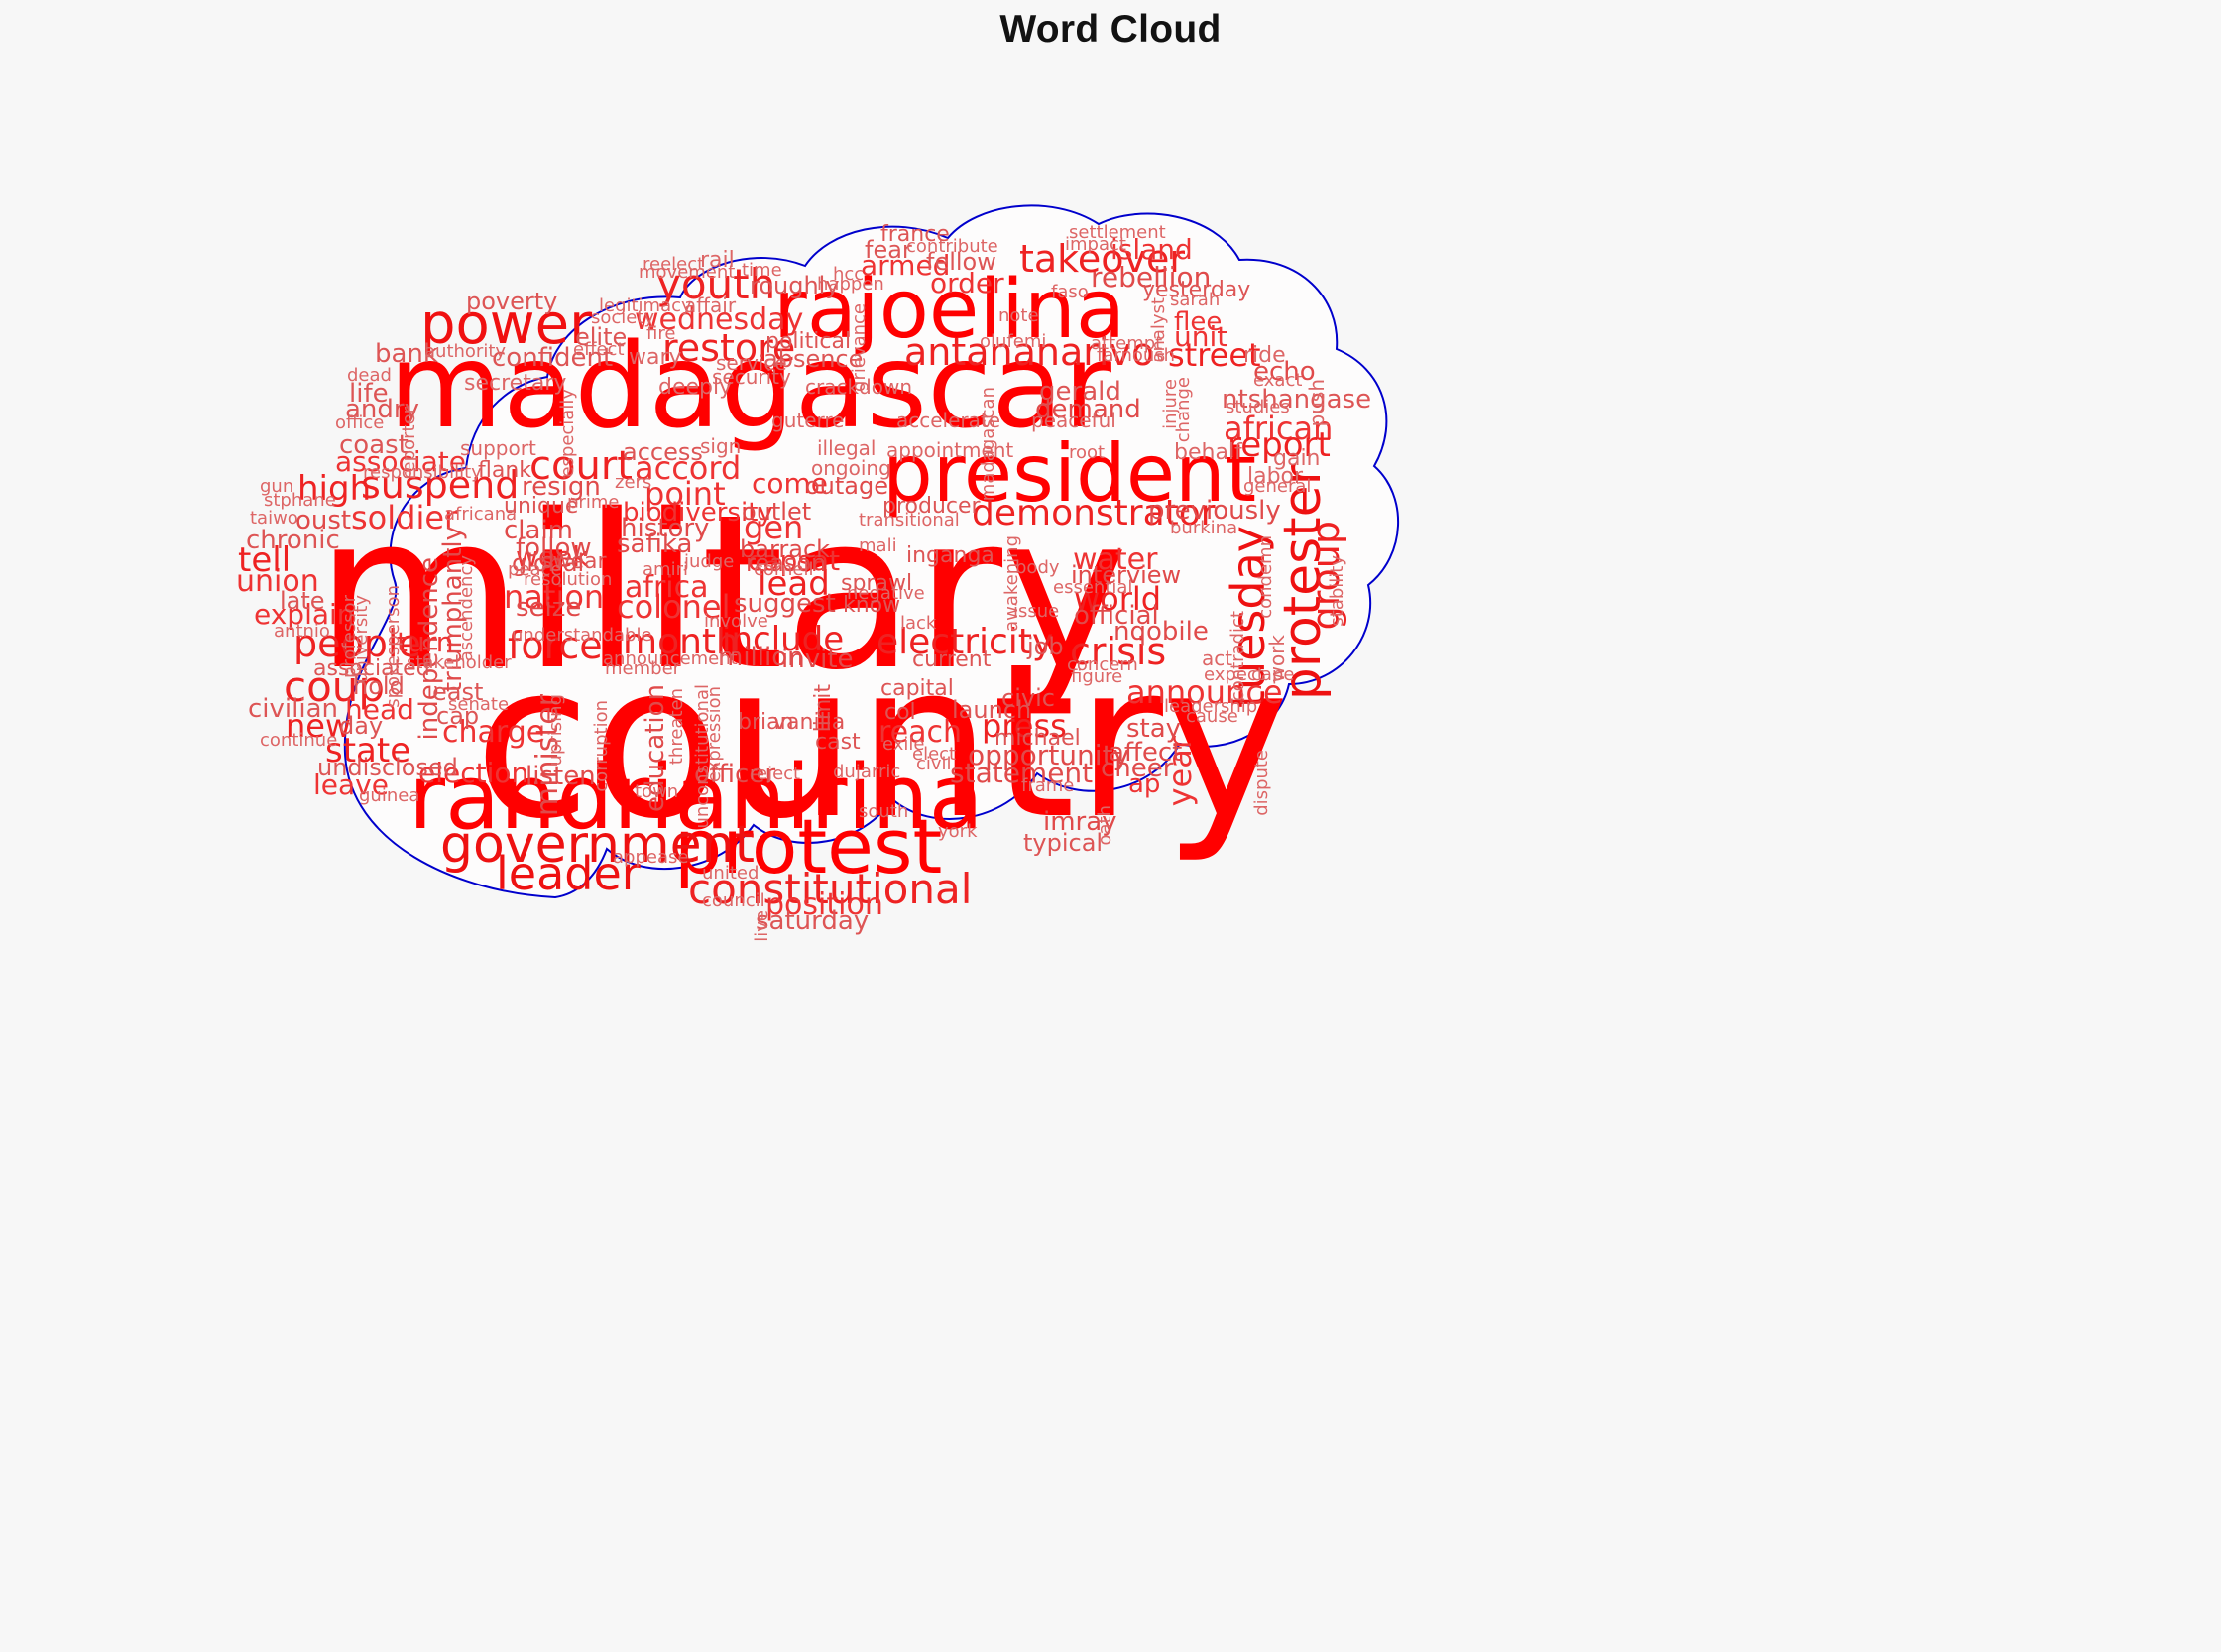 This screenshot has width=2221, height=1652. Describe the element at coordinates (1013, 341) in the screenshot. I see `cloud-word: olufemi` at that location.